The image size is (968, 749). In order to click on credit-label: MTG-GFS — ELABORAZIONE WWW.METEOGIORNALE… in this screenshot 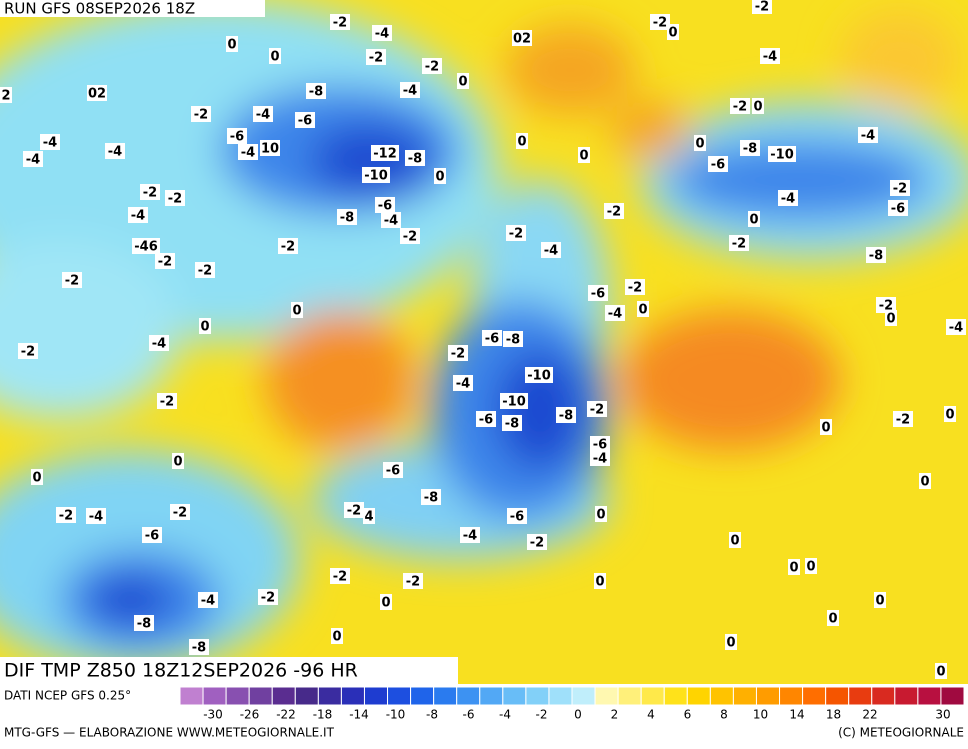, I will do `click(169, 733)`.